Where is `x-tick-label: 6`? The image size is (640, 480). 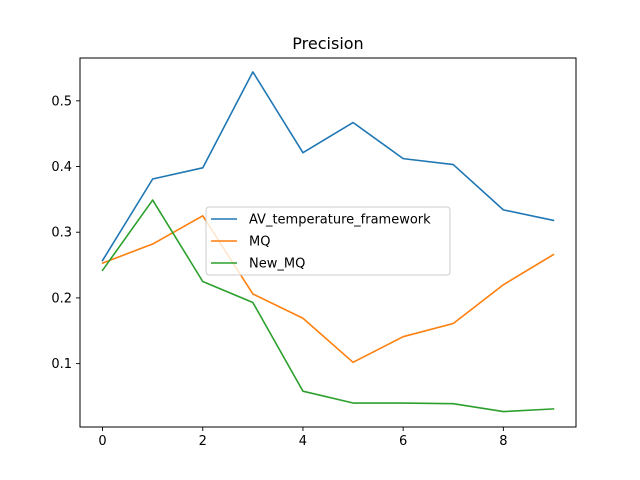 x-tick-label: 6 is located at coordinates (403, 441).